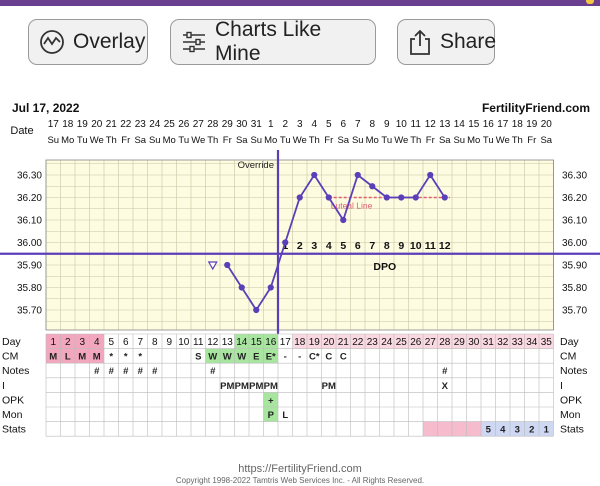 This screenshot has width=600, height=486. What do you see at coordinates (343, 124) in the screenshot?
I see `date-label: 6` at bounding box center [343, 124].